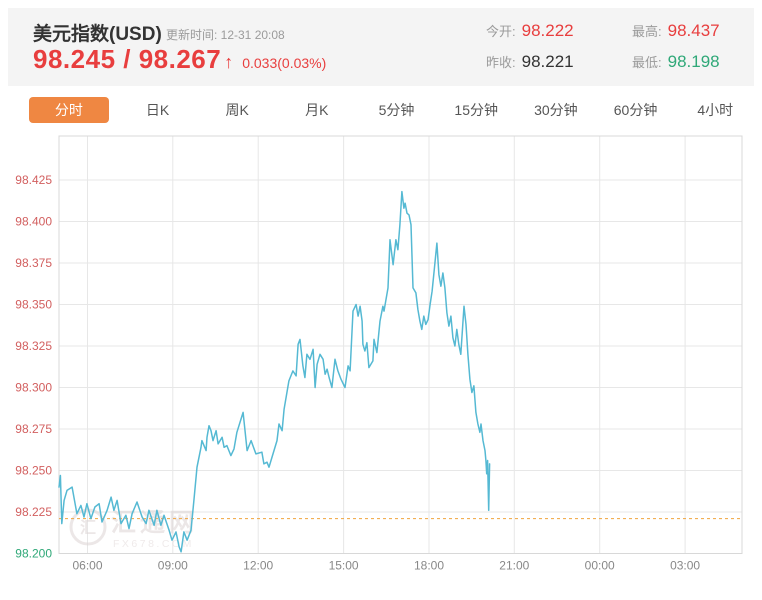 The width and height of the screenshot is (762, 600). I want to click on instrument-title: 美元指数(USD), so click(97, 34).